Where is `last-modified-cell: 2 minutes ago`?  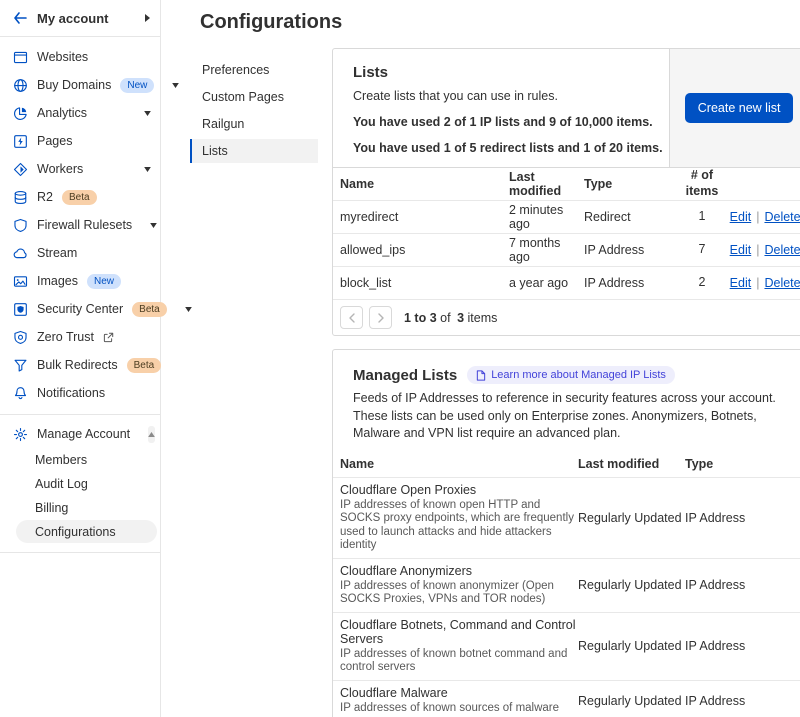 last-modified-cell: 2 minutes ago is located at coordinates (536, 217).